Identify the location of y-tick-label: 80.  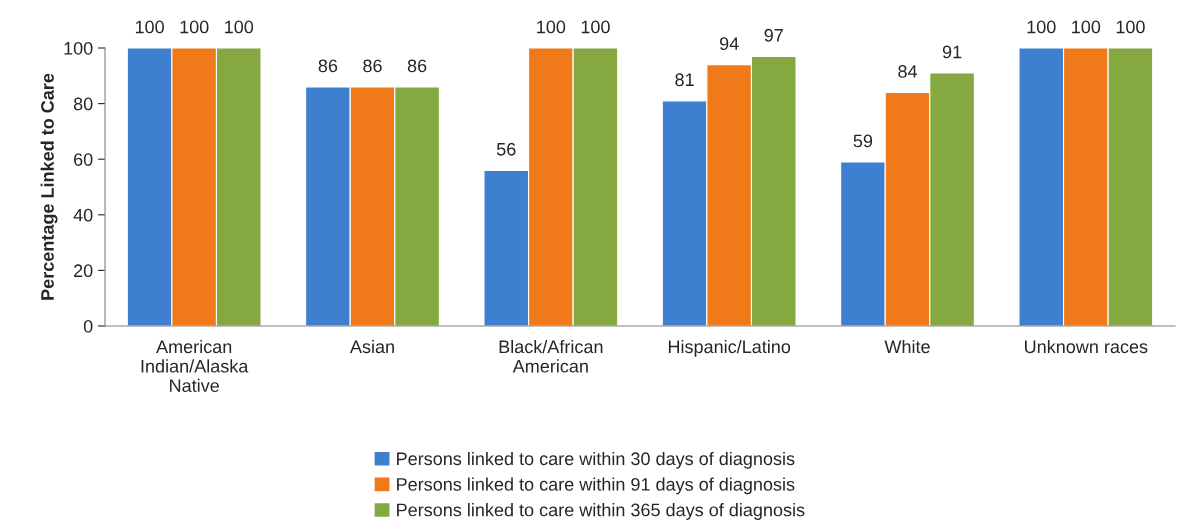
(83, 104).